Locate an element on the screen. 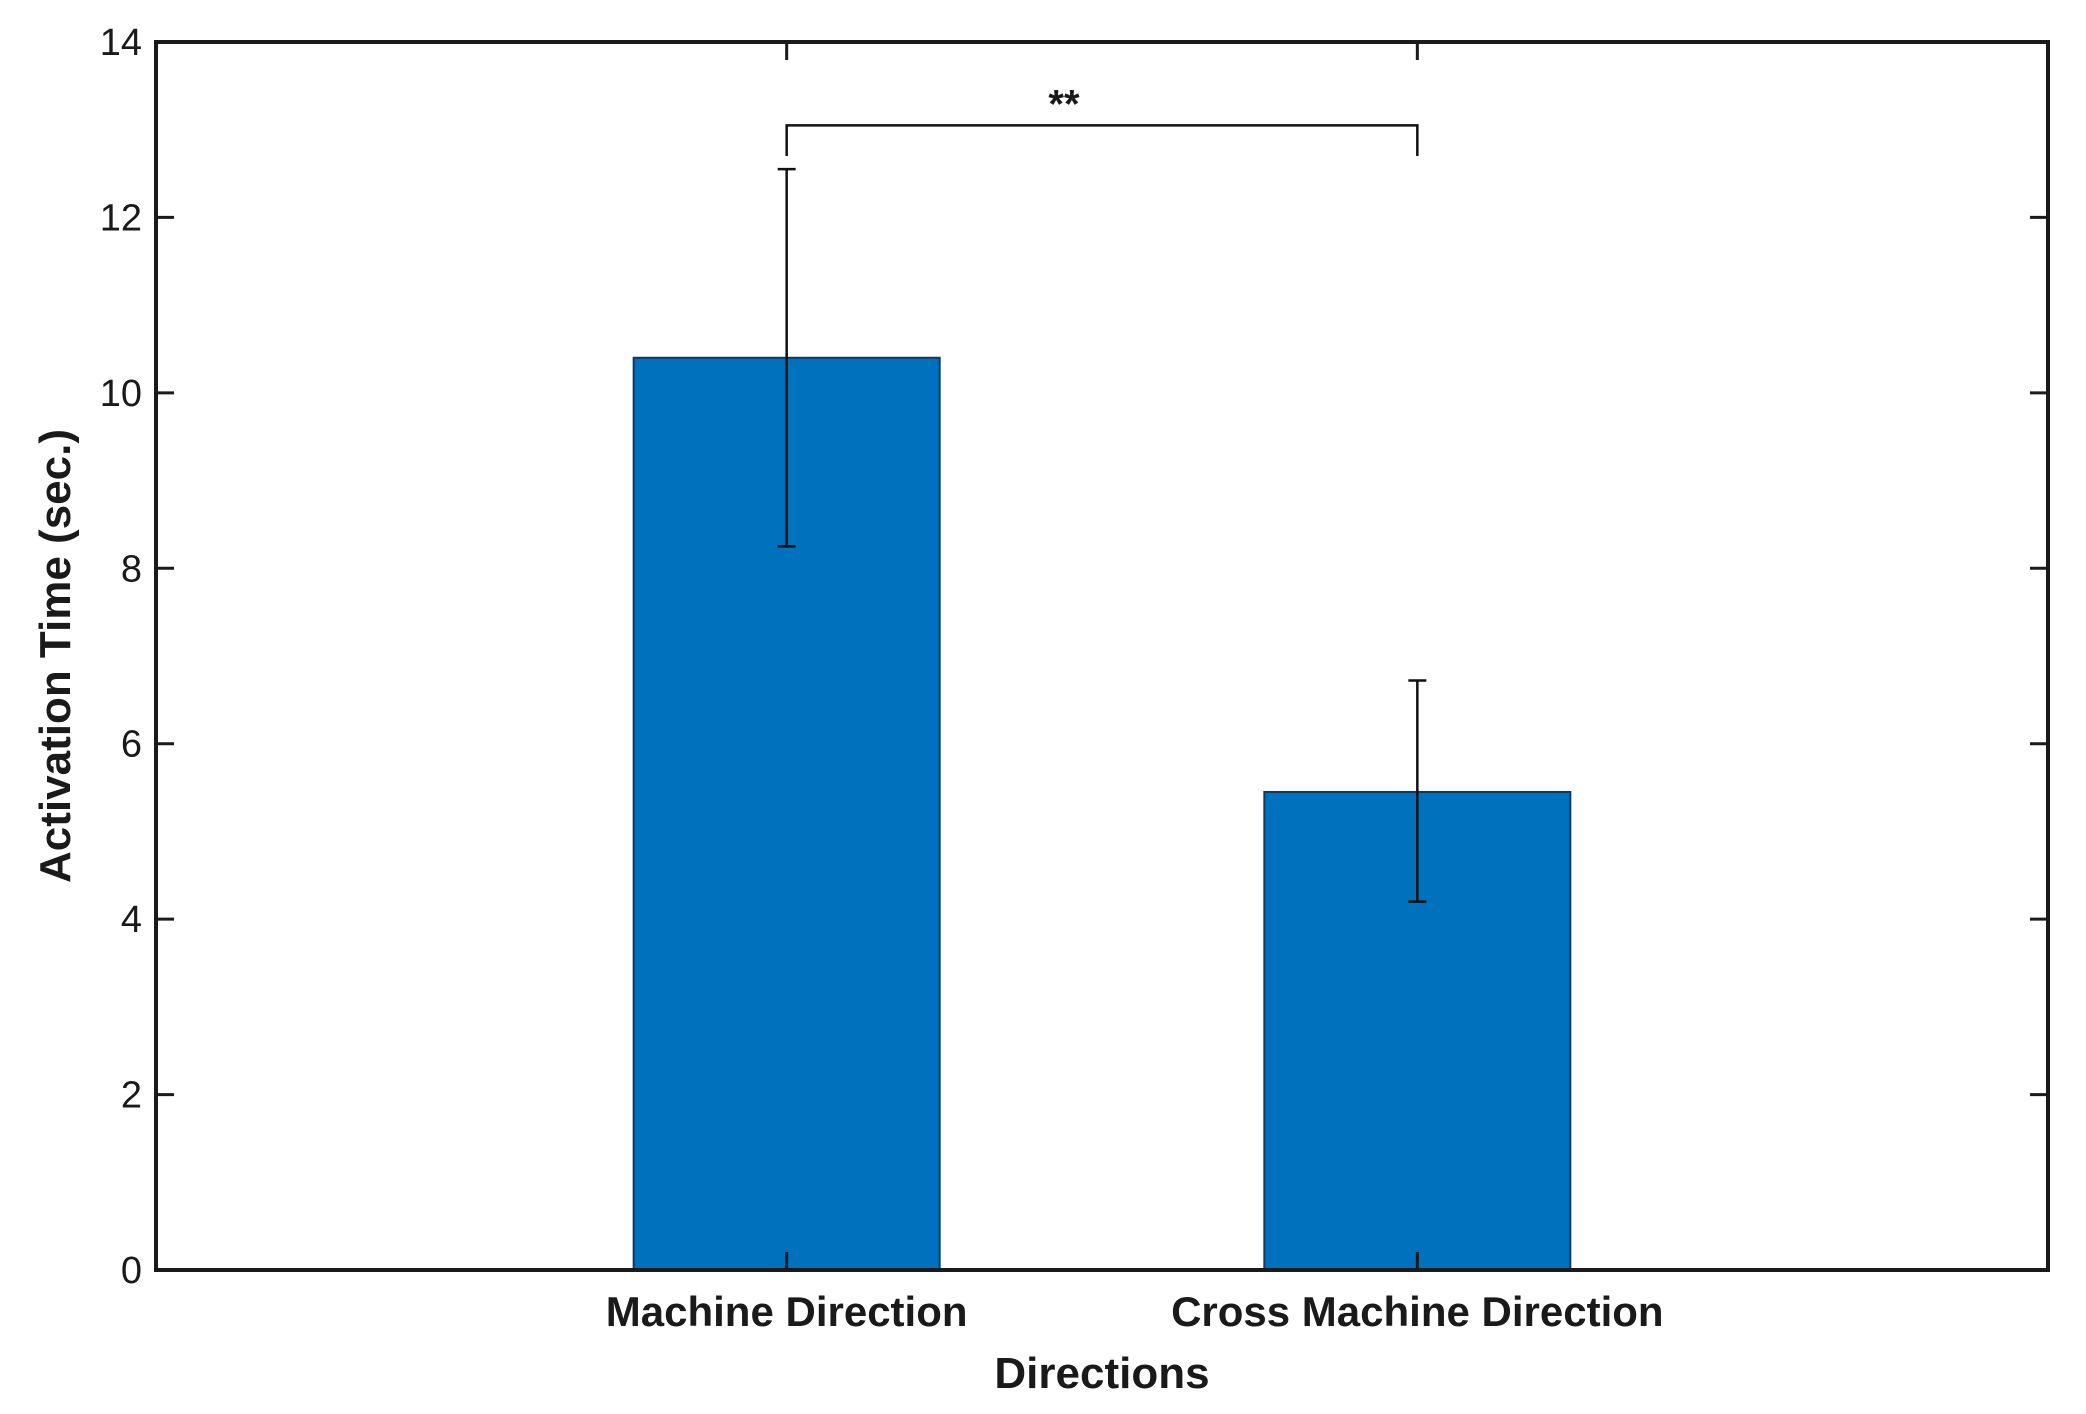  x-axis-title: Directions is located at coordinates (1101, 1373).